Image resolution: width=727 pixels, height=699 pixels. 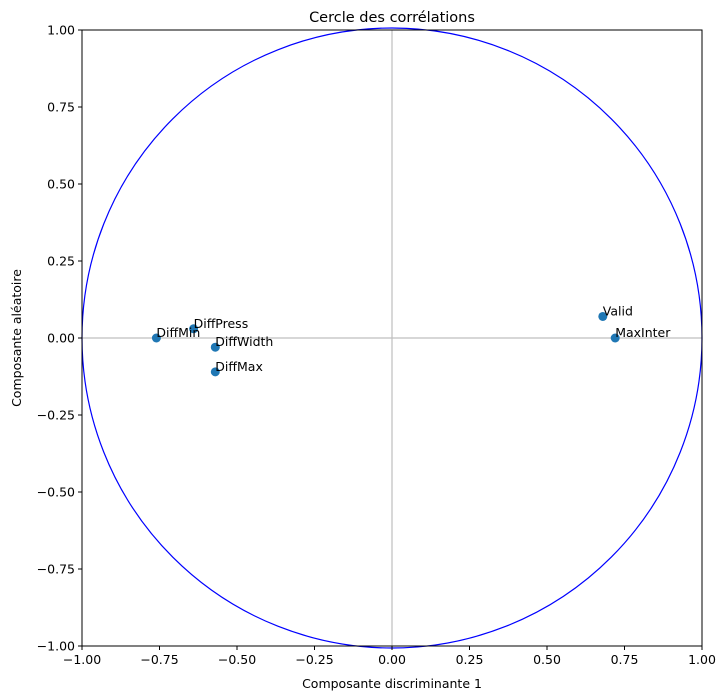 What do you see at coordinates (239, 366) in the screenshot?
I see `point-label-diffmax: DiffMax` at bounding box center [239, 366].